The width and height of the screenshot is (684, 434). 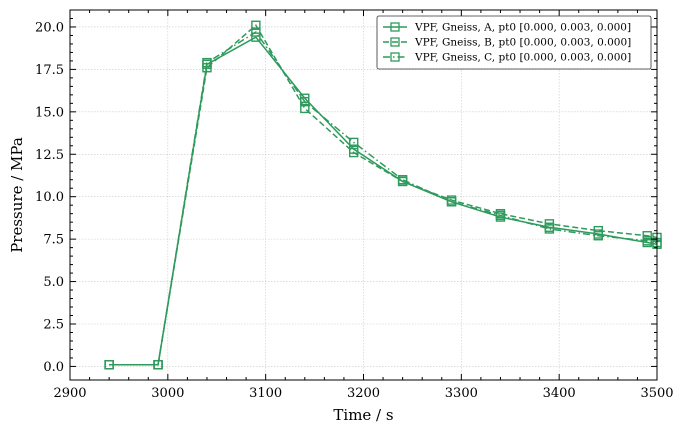 What do you see at coordinates (69, 393) in the screenshot?
I see `x-tick-label: 2900` at bounding box center [69, 393].